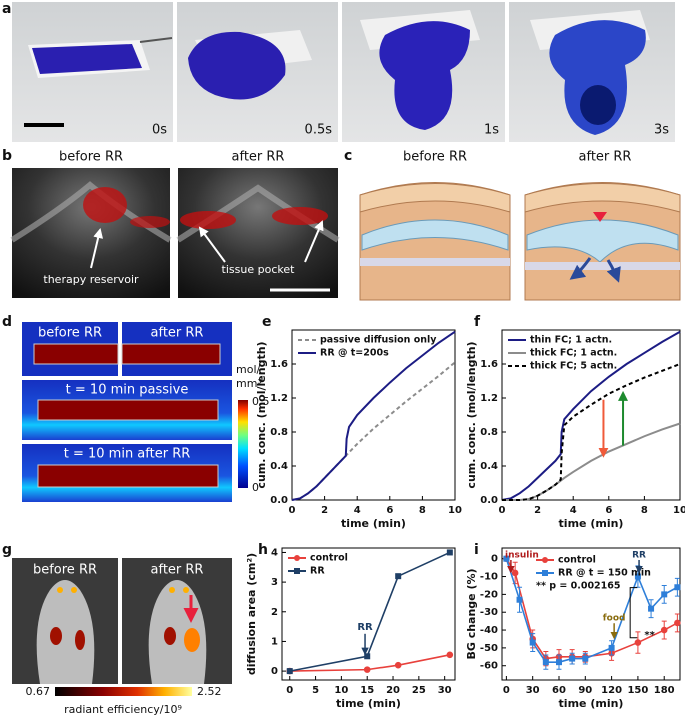  Describe the element at coordinates (38, 691) in the screenshot. I see `colorbar-tick: 0.67` at that location.